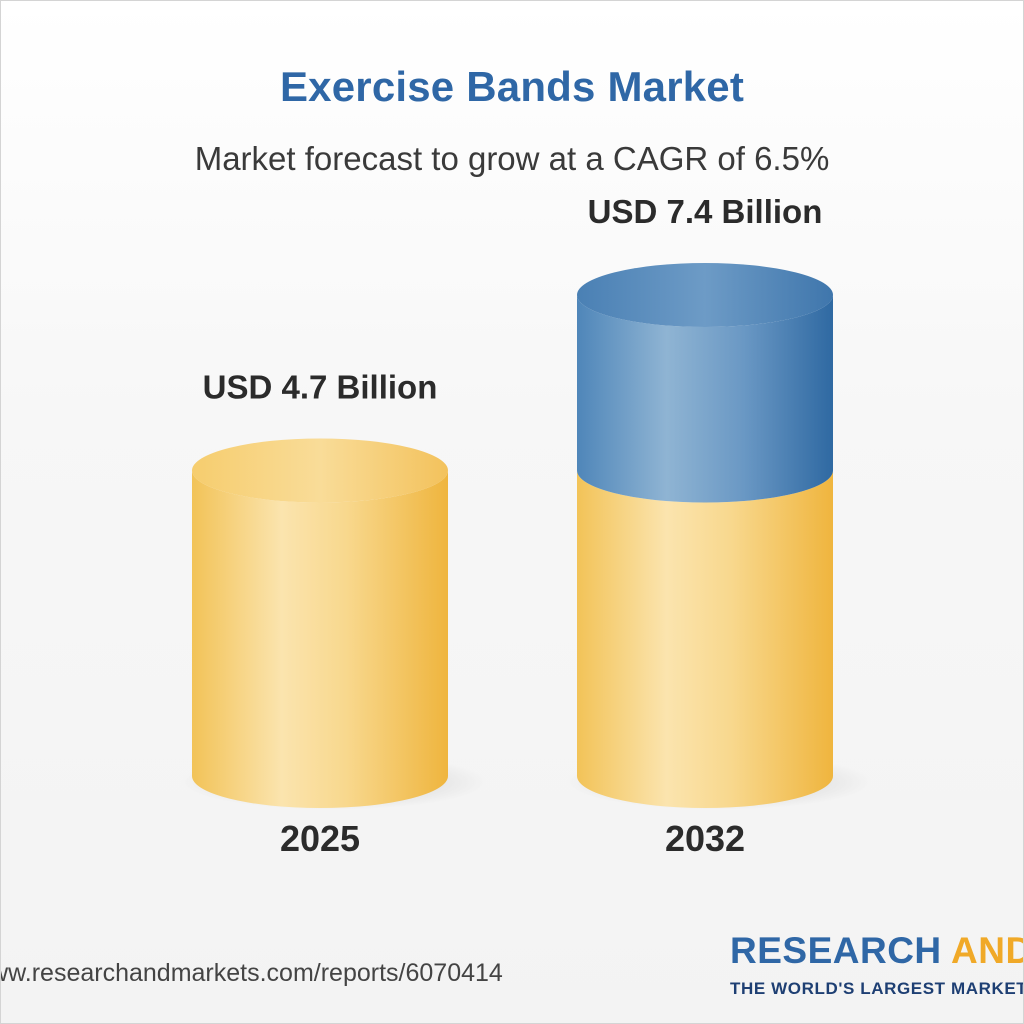 Image resolution: width=1024 pixels, height=1024 pixels. I want to click on value-label-2032: USD 7.4 Billion, so click(705, 211).